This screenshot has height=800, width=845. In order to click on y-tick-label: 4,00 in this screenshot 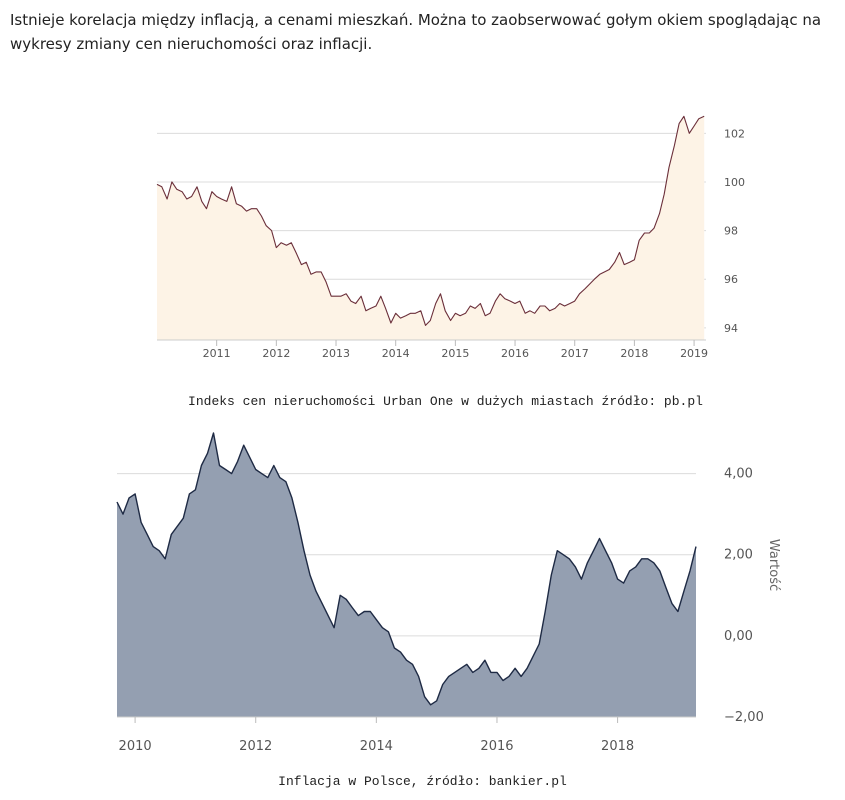, I will do `click(738, 474)`.